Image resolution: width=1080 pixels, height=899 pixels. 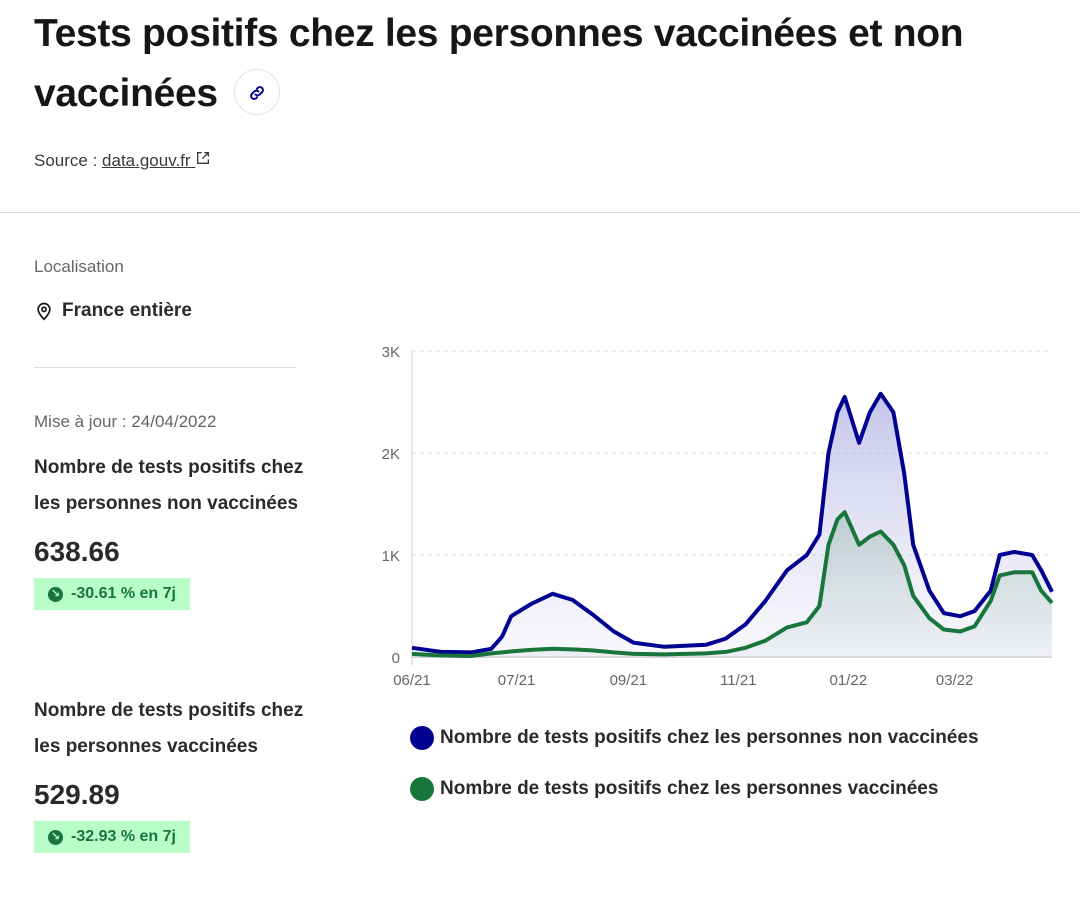 What do you see at coordinates (165, 367) in the screenshot?
I see `sidebar-divider` at bounding box center [165, 367].